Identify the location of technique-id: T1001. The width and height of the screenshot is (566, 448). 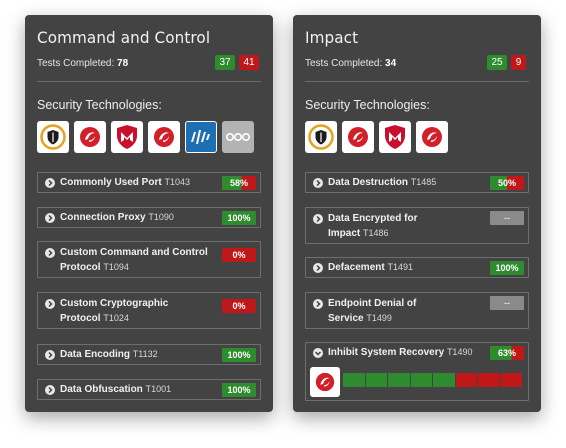
(158, 389).